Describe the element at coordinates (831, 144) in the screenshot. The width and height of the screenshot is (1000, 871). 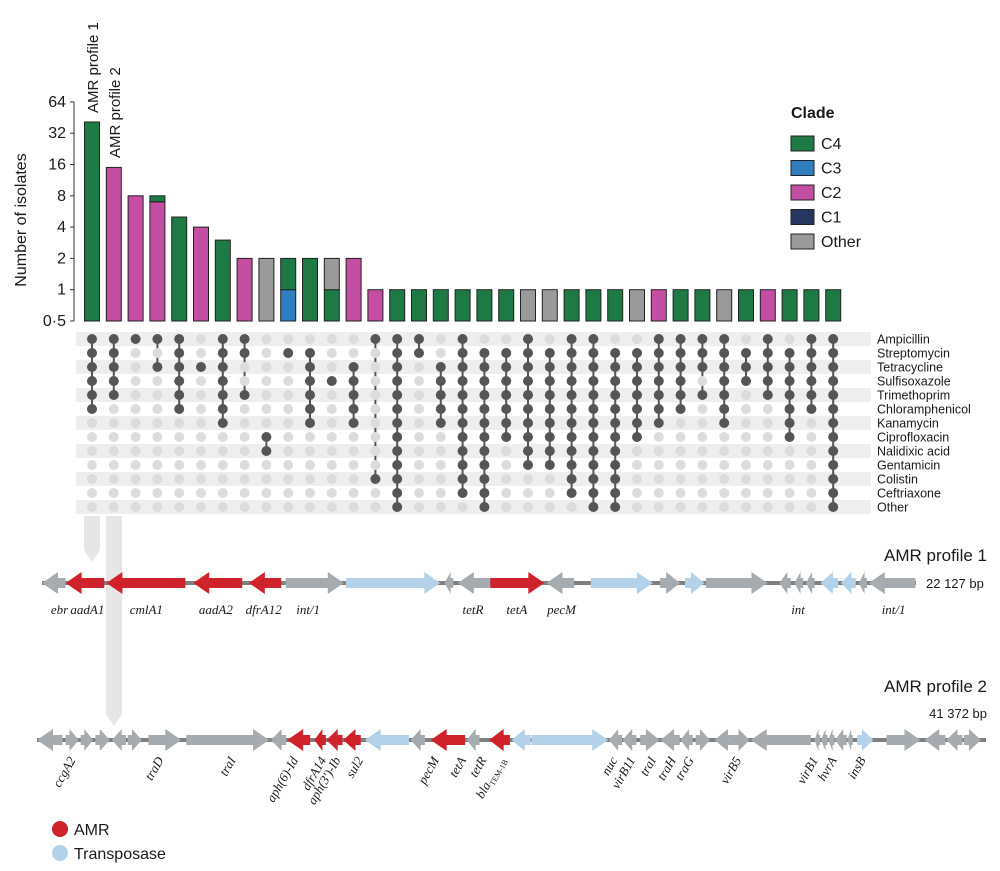
I see `legend-label-c4: C4` at that location.